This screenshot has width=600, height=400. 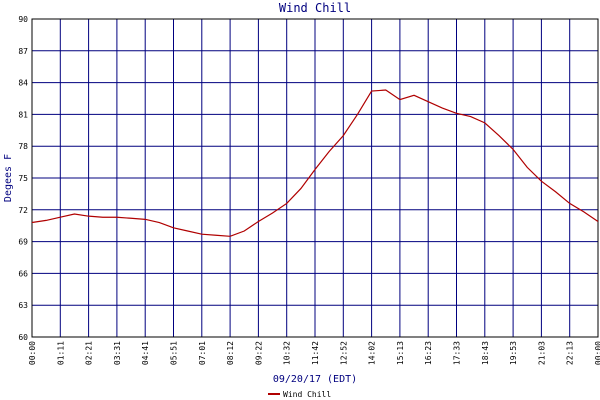 What do you see at coordinates (485, 353) in the screenshot?
I see `x-tick-label: 18:43` at bounding box center [485, 353].